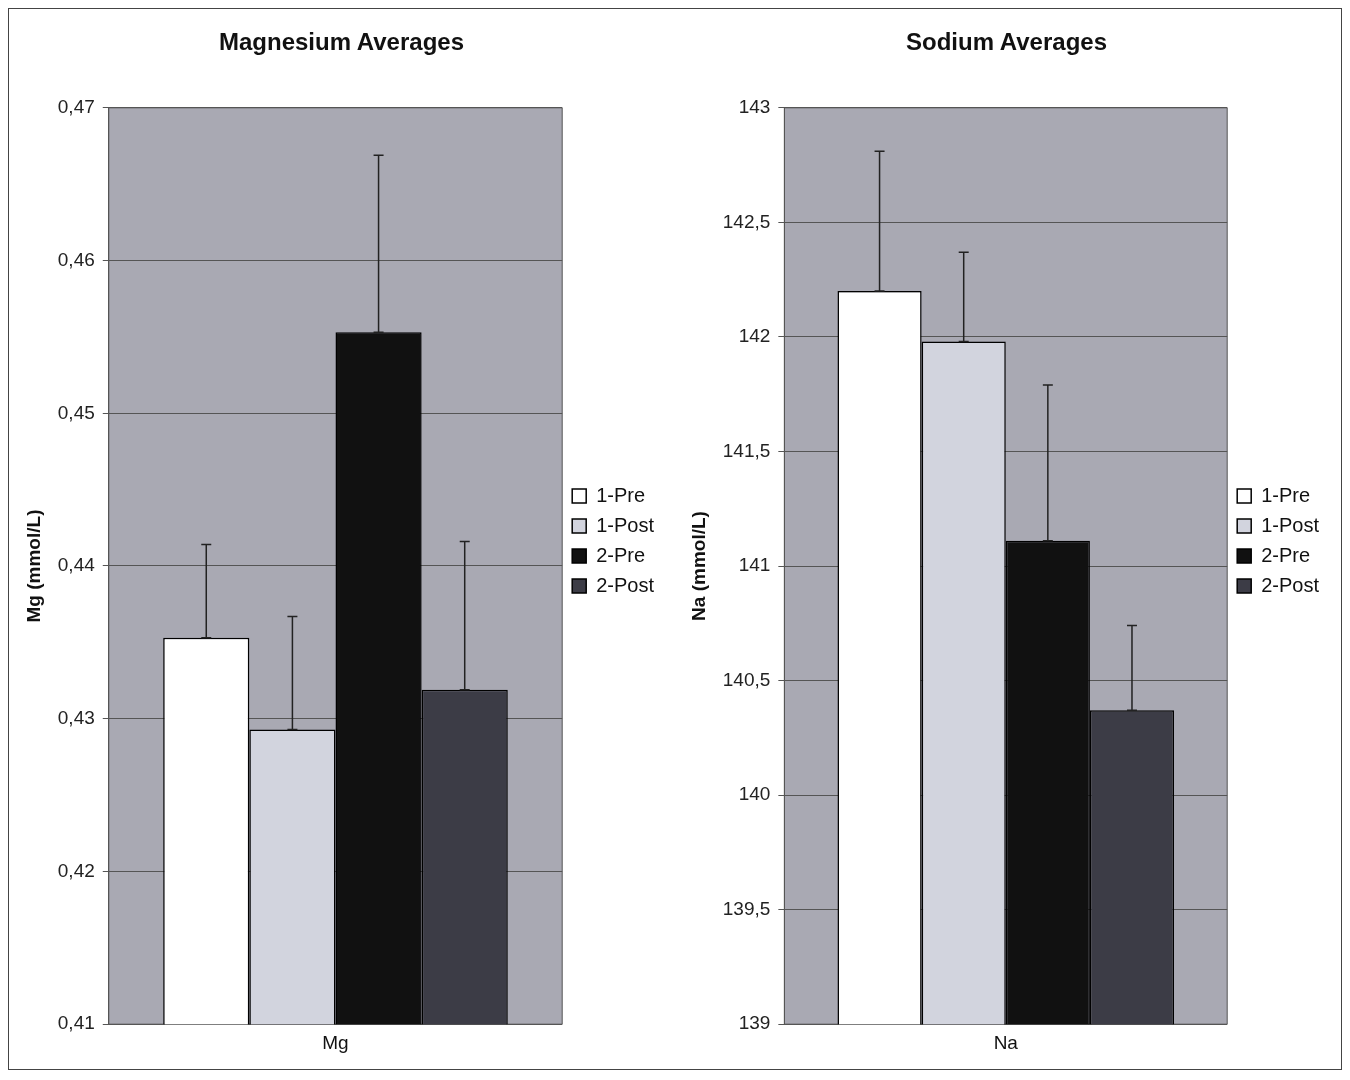 Image resolution: width=1350 pixels, height=1080 pixels. What do you see at coordinates (746, 679) in the screenshot?
I see `y-tick-label: 140,5` at bounding box center [746, 679].